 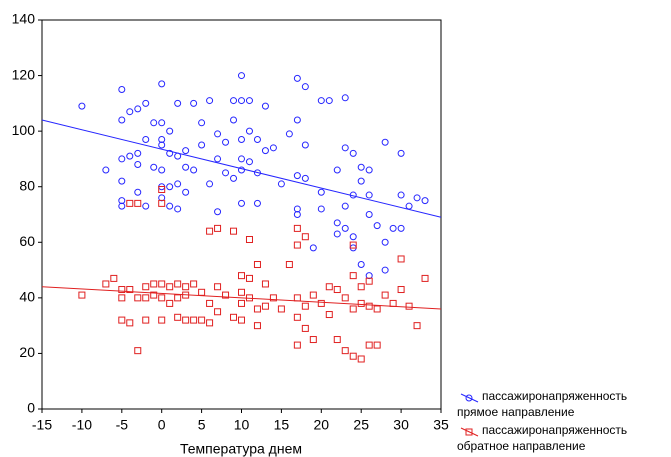 I want to click on trend-line, so click(x=241, y=168).